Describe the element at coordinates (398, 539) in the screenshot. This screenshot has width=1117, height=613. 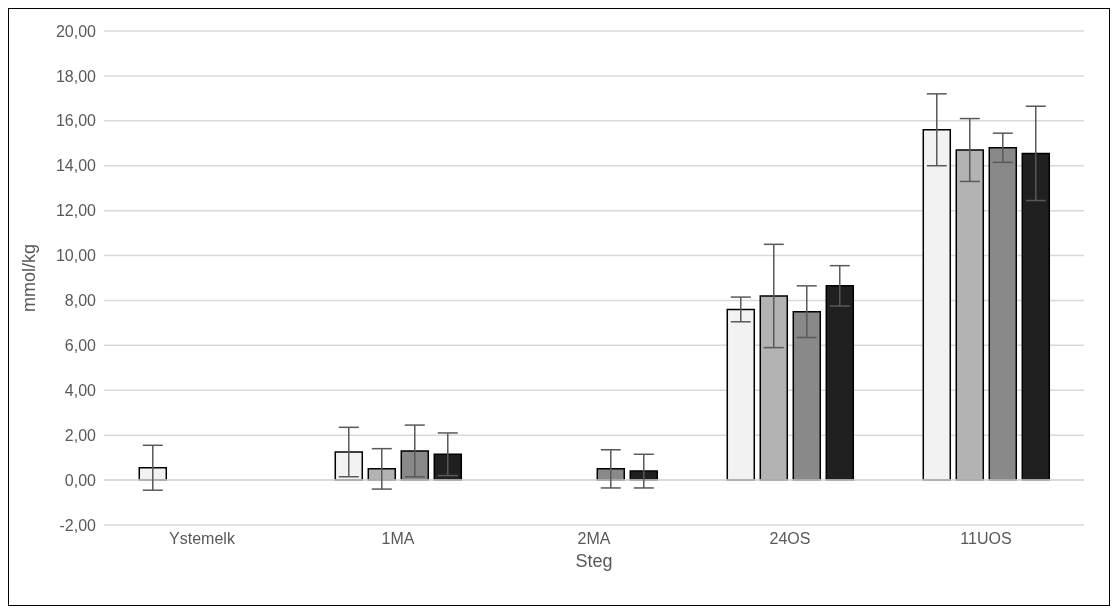
I see `x-tick-label: 1MA` at that location.